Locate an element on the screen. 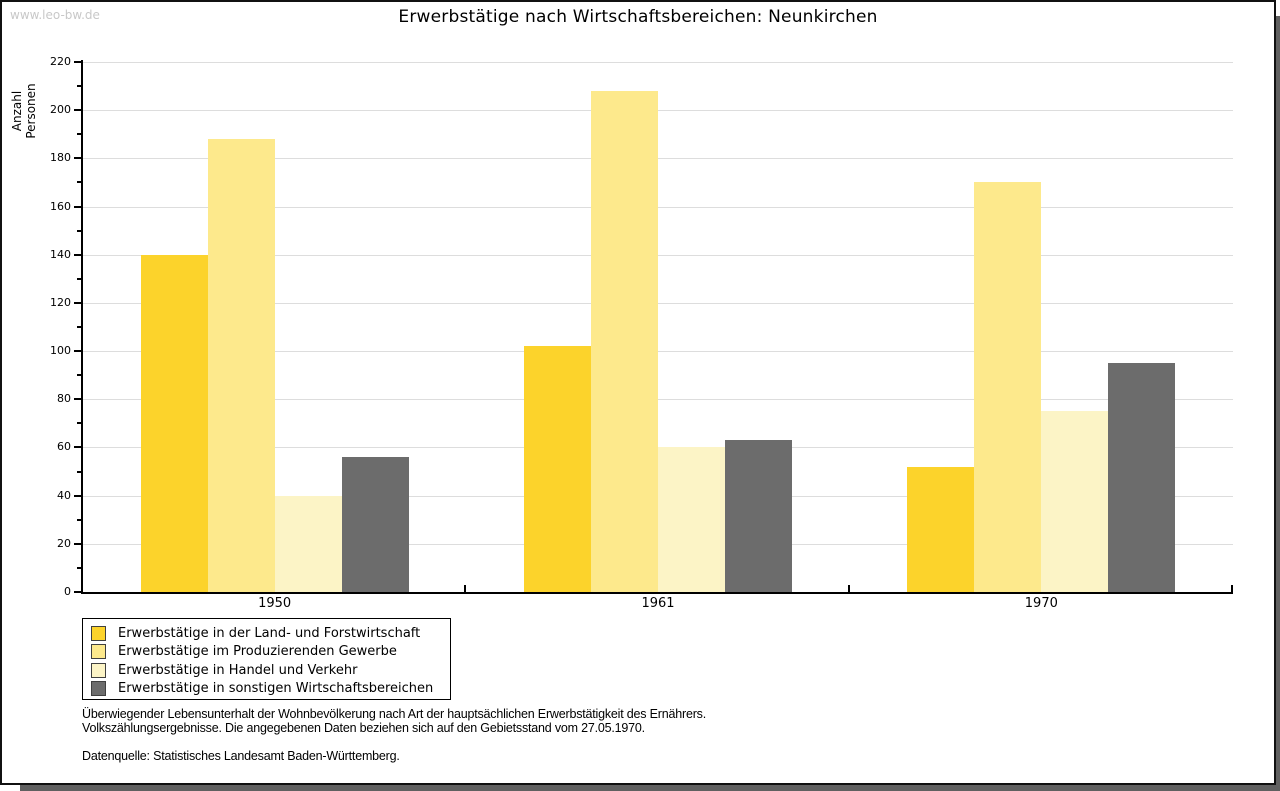  y-tick-label: 120 is located at coordinates (60, 302).